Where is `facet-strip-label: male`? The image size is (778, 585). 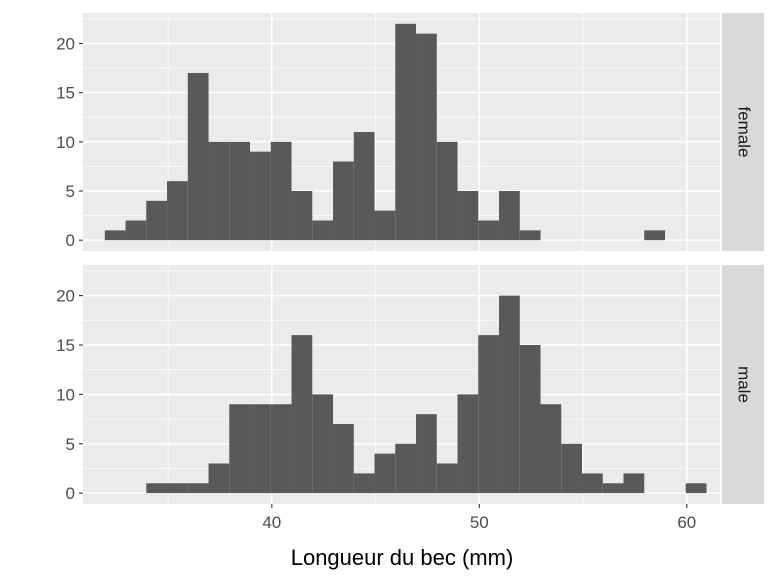
facet-strip-label: male is located at coordinates (744, 384).